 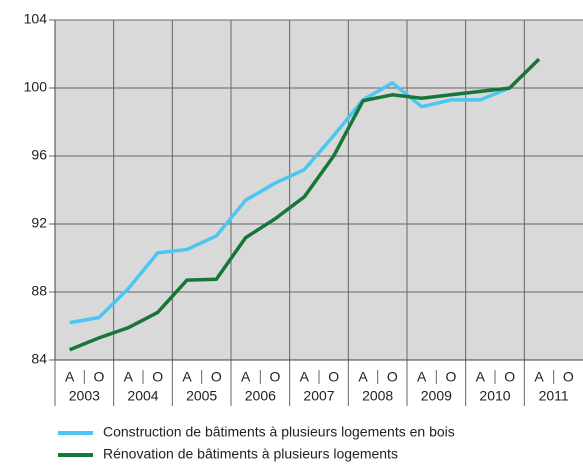 I want to click on year-label: 2006, so click(x=260, y=396).